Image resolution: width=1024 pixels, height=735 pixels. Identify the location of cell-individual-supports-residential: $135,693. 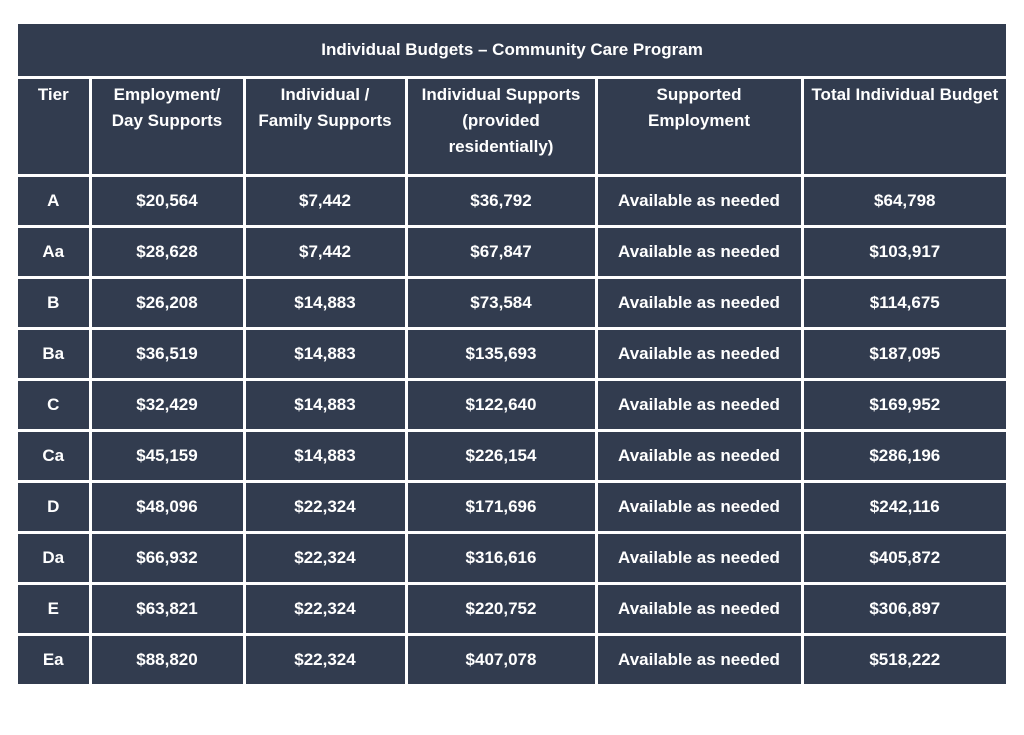
(501, 354).